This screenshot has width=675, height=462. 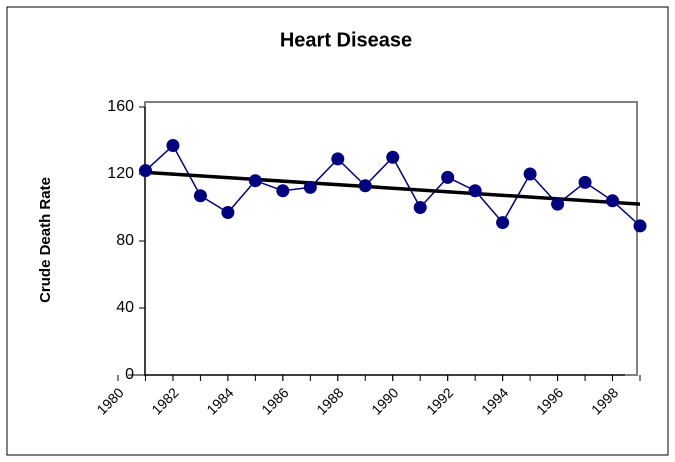 What do you see at coordinates (125, 240) in the screenshot?
I see `y-tick-label: 80` at bounding box center [125, 240].